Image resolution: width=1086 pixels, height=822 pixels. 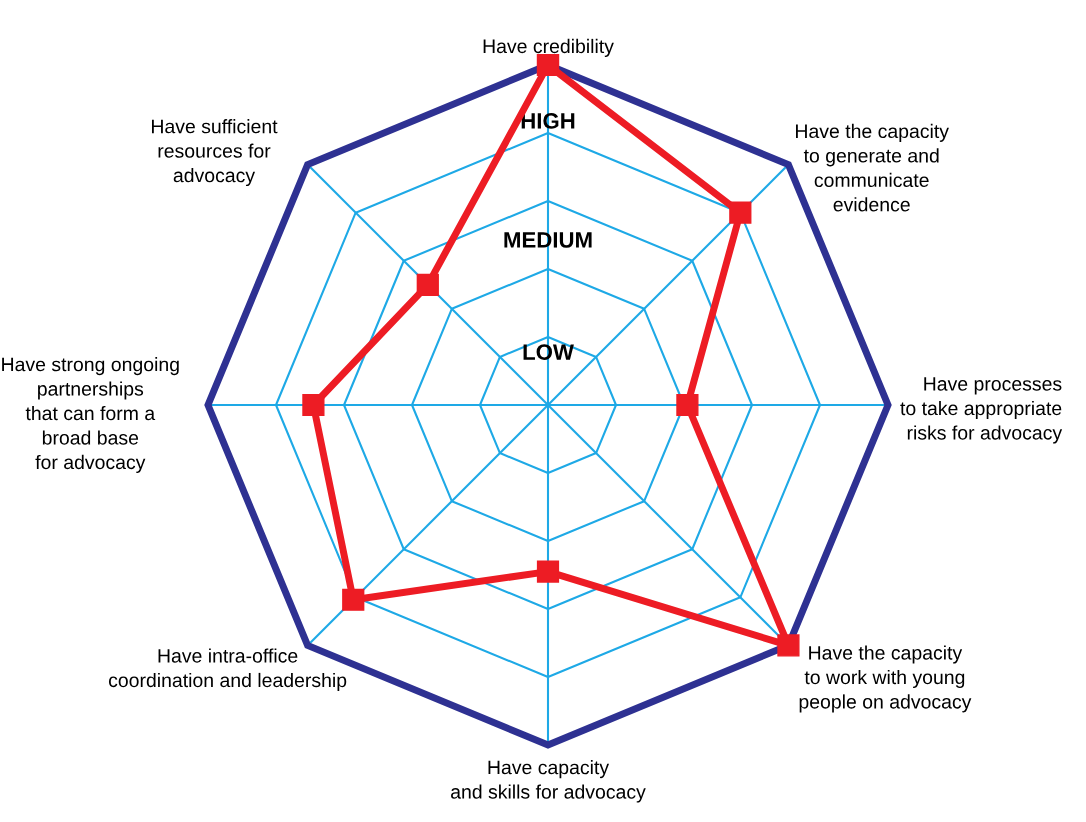 What do you see at coordinates (90, 415) in the screenshot?
I see `spoke-label: Have strong ongoing partnerships that can form a broad base for advocacy` at bounding box center [90, 415].